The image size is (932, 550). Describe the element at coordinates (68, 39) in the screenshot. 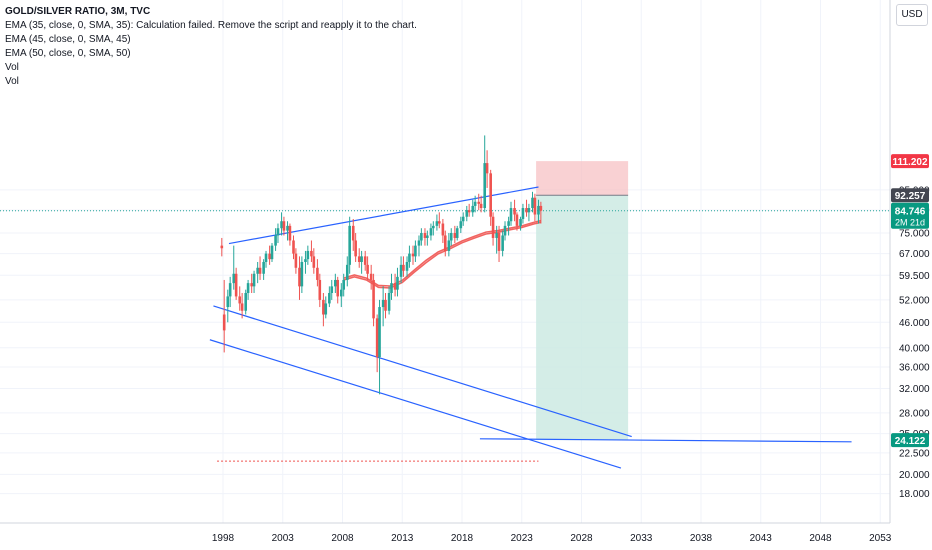

I see `indicator-ema-45: EMA (45, close, 0, SMA, 45)` at that location.